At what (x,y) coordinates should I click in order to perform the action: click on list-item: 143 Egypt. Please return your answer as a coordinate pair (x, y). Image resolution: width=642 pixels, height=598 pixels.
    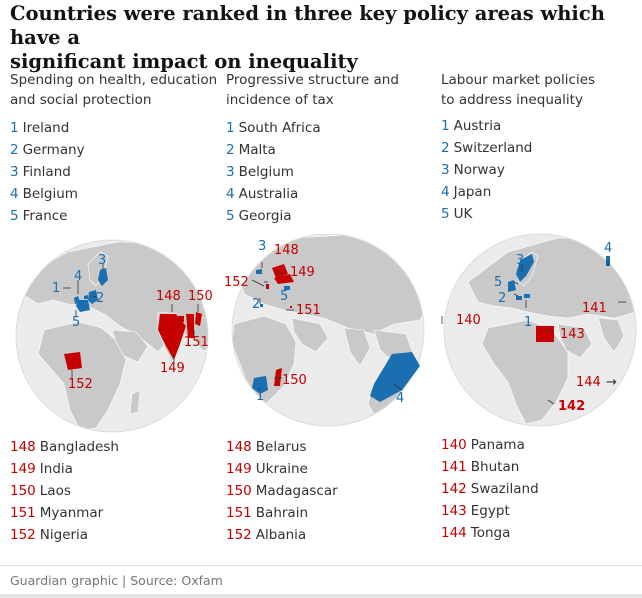
    Looking at the image, I should click on (475, 511).